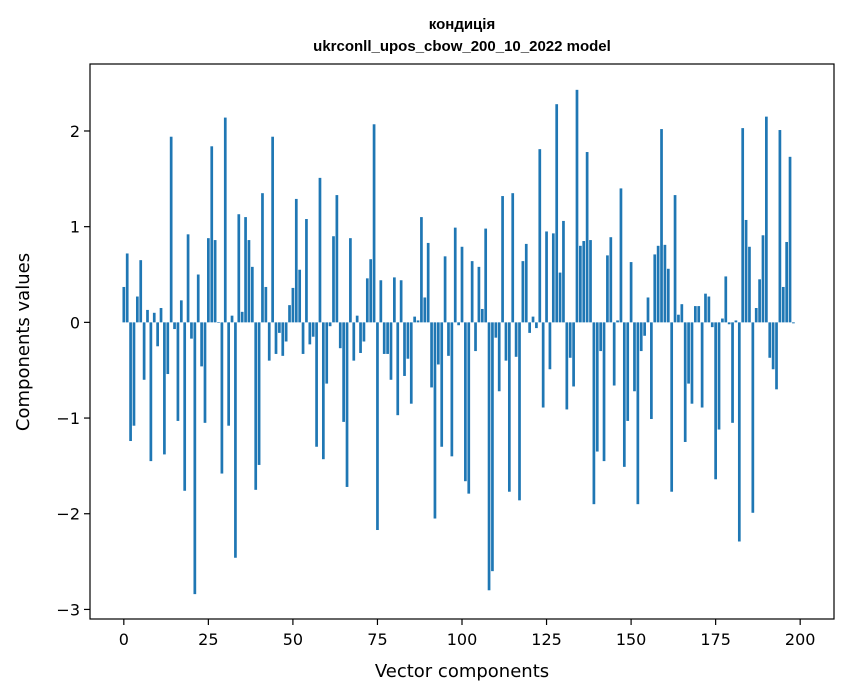 The width and height of the screenshot is (847, 696). Describe the element at coordinates (73, 370) in the screenshot. I see `y-axis-ticks: −3 −2 −1 0 1 2` at that location.